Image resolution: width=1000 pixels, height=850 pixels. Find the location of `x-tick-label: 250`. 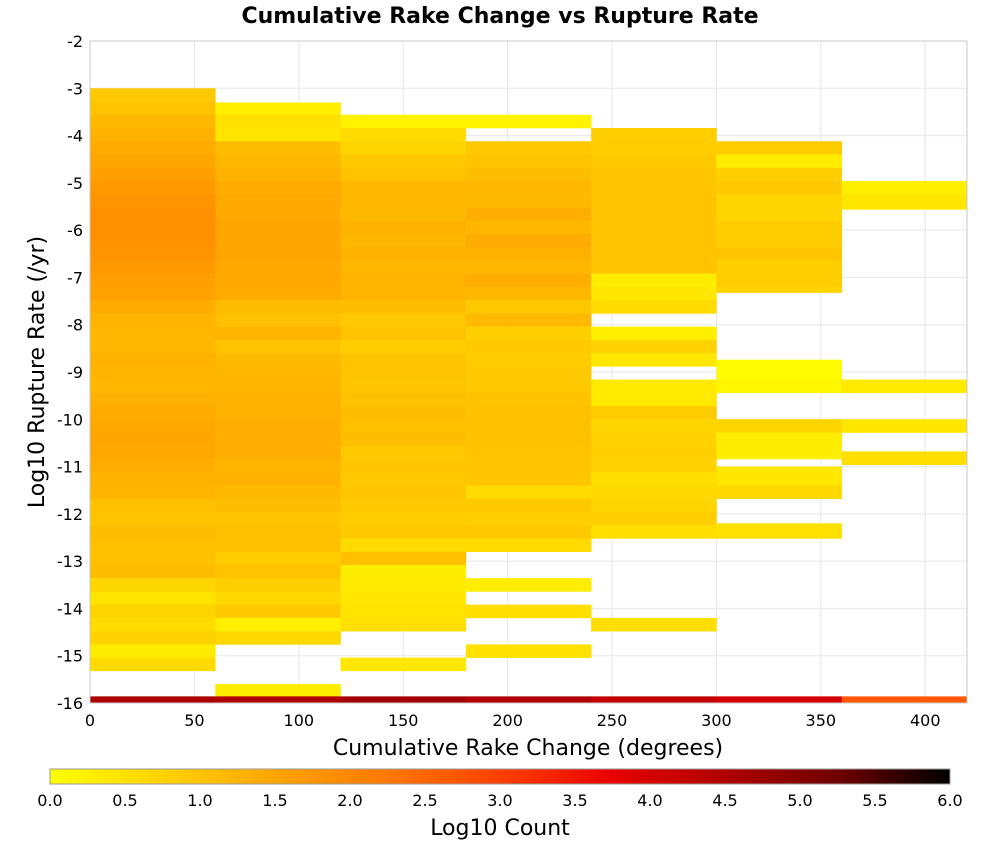

x-tick-label: 250 is located at coordinates (612, 720).